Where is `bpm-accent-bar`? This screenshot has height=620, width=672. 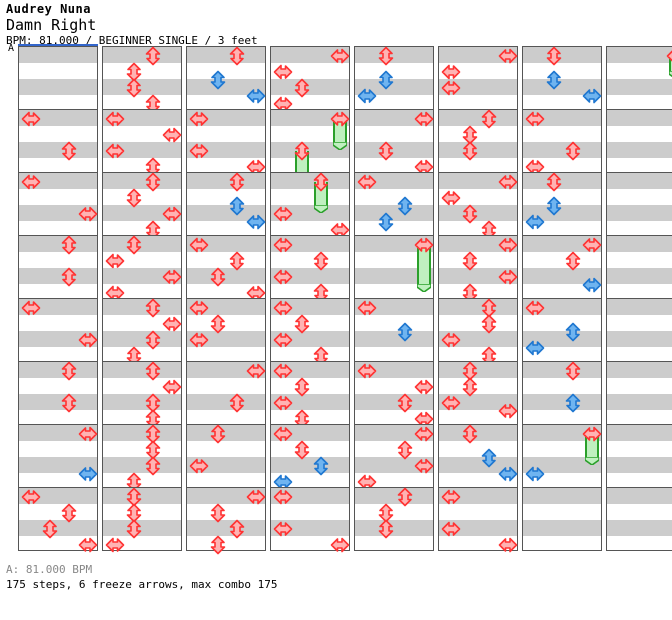 bpm-accent-bar is located at coordinates (58, 45).